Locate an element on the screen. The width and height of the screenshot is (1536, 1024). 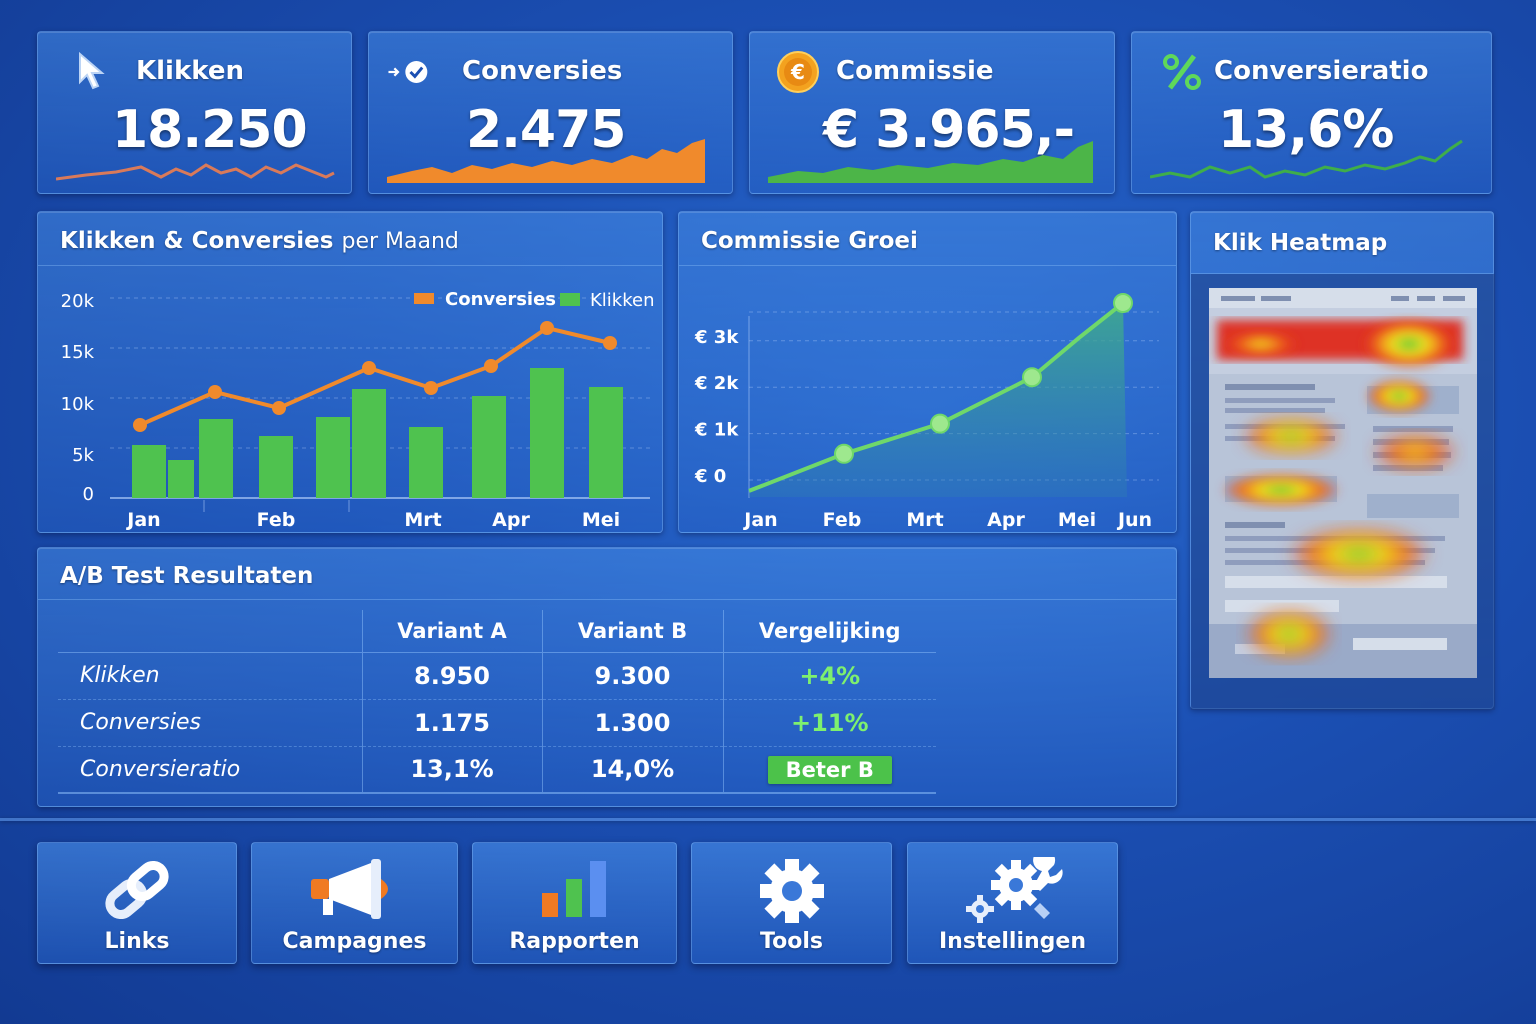
compare-cell: +11% is located at coordinates (829, 723).